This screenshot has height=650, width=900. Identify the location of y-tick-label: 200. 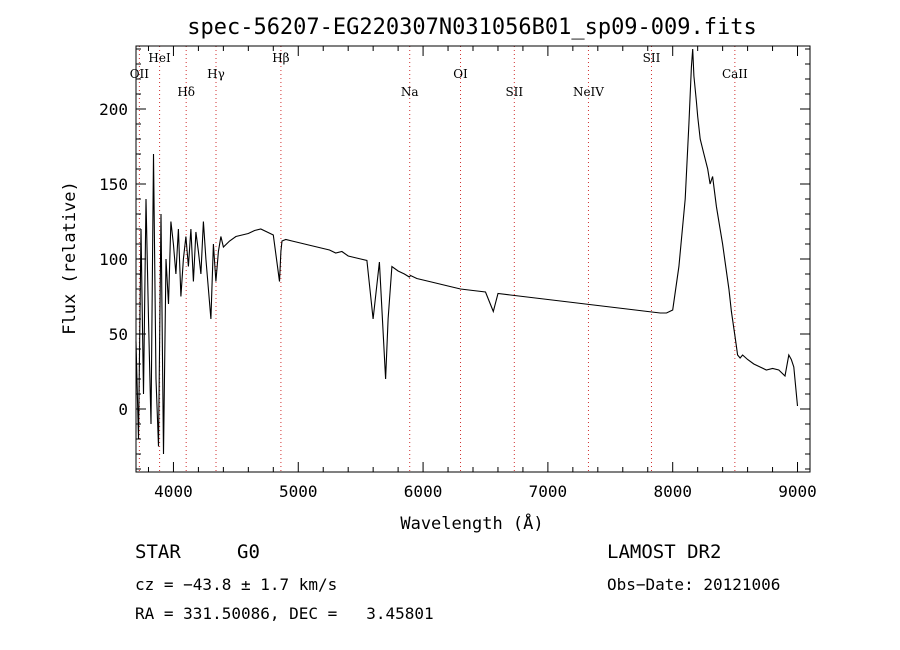
(113, 109).